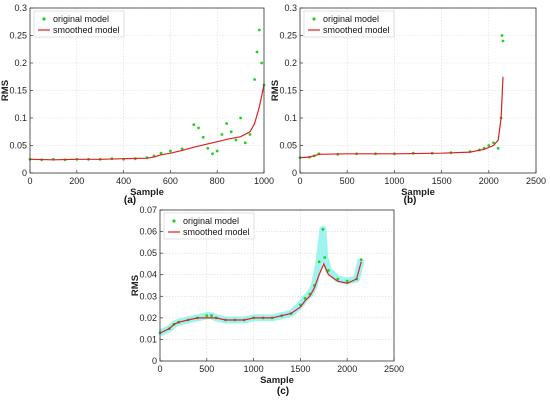 This screenshot has height=400, width=550. I want to click on panel-label-a: (a), so click(130, 200).